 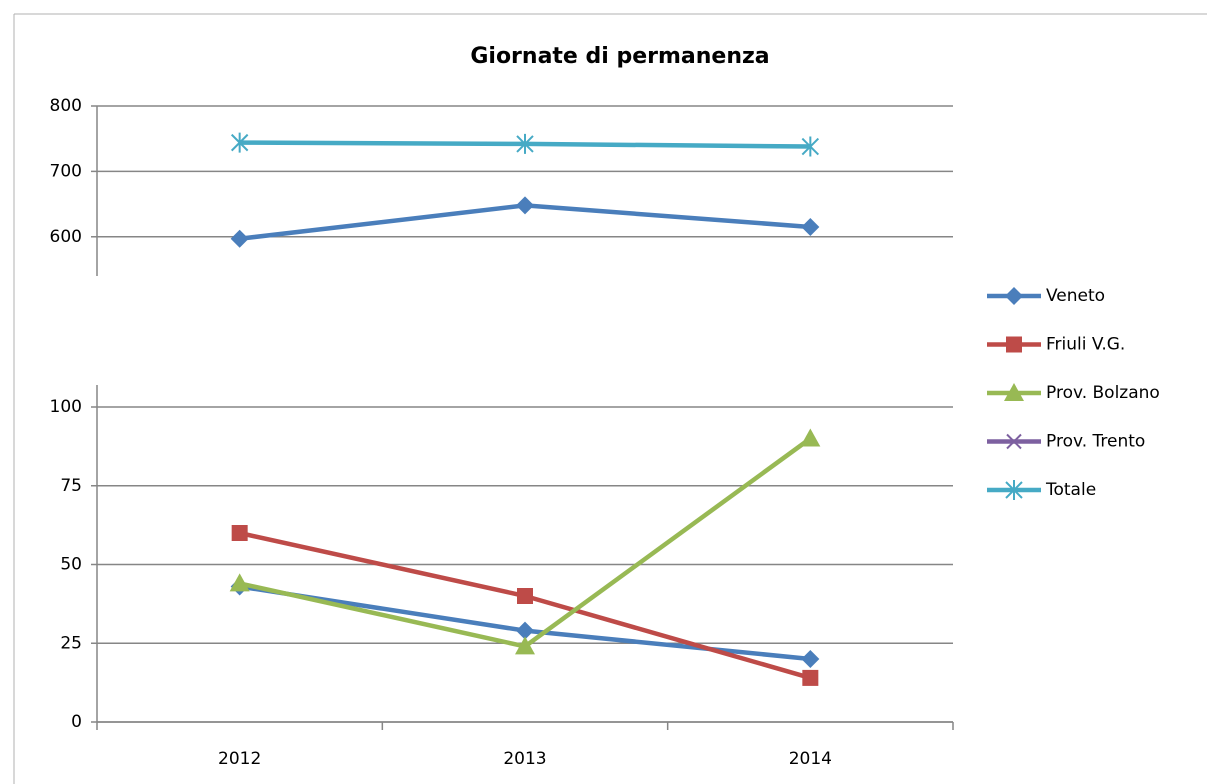 I want to click on x-tick-label: 2013, so click(x=524, y=759).